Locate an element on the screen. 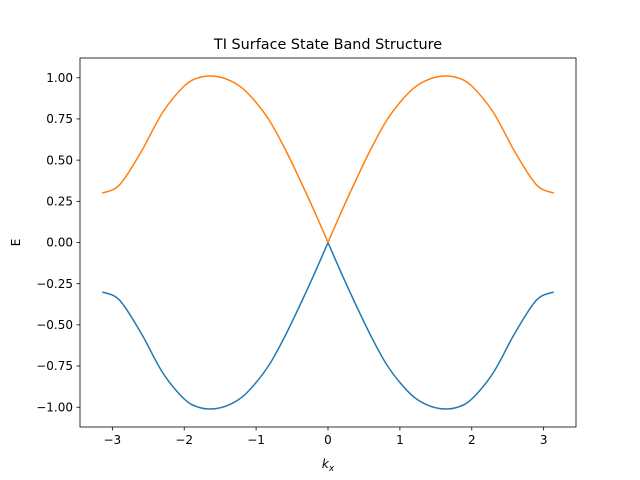 This screenshot has width=640, height=480. x-tick-label: 3 is located at coordinates (544, 440).